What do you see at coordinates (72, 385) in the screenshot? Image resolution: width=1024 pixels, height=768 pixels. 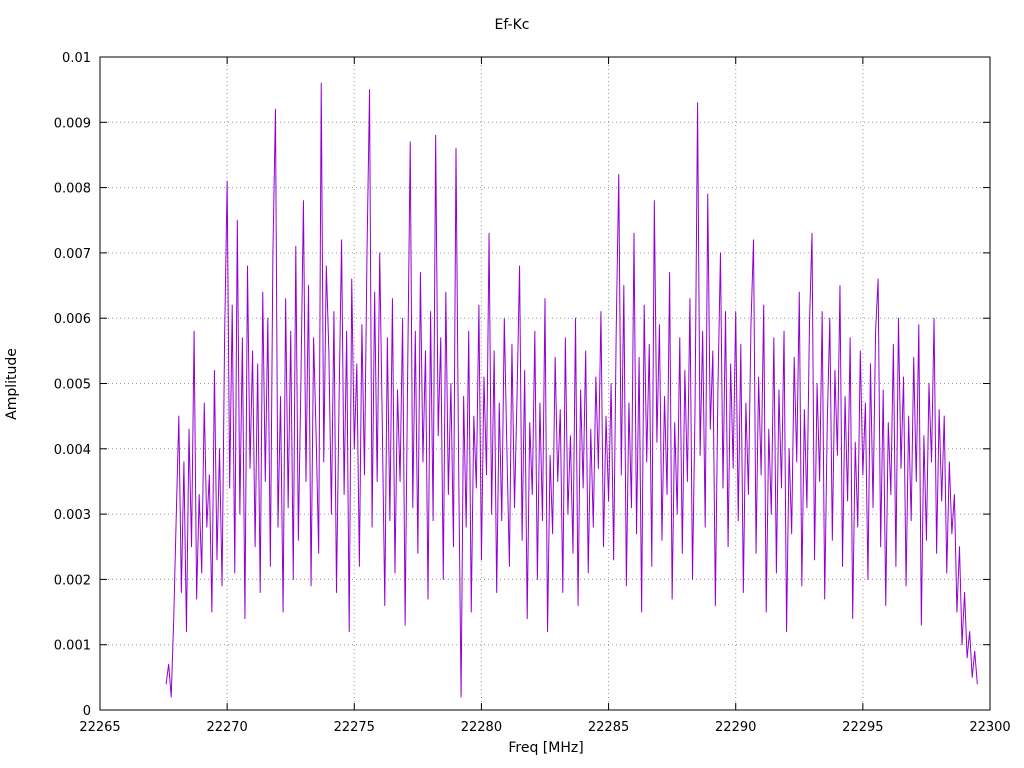 I see `y-tick-label: 0.005` at bounding box center [72, 385].